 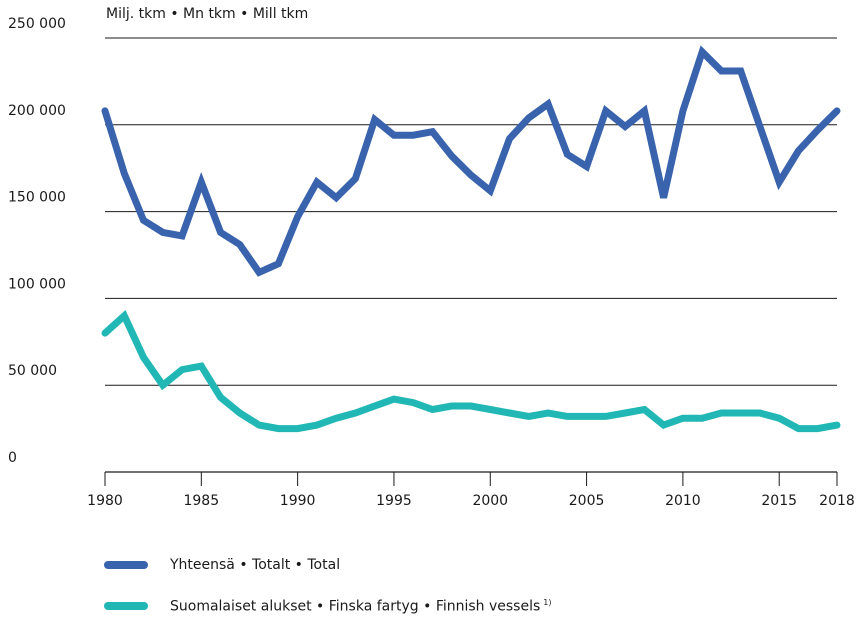 I want to click on x-tick-label: 1980, so click(x=105, y=501).